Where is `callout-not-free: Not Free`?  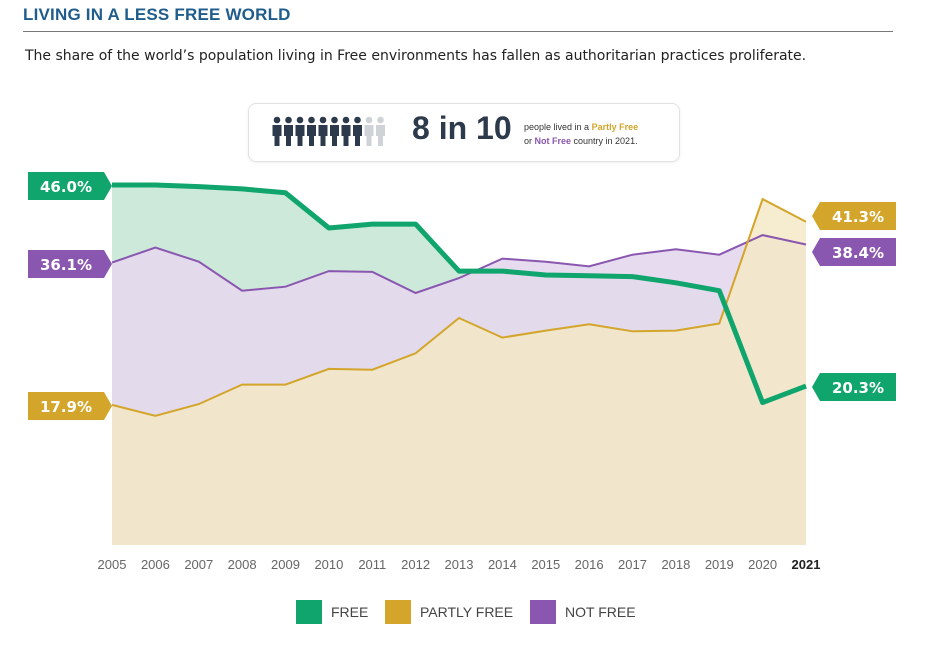
callout-not-free: Not Free is located at coordinates (553, 141).